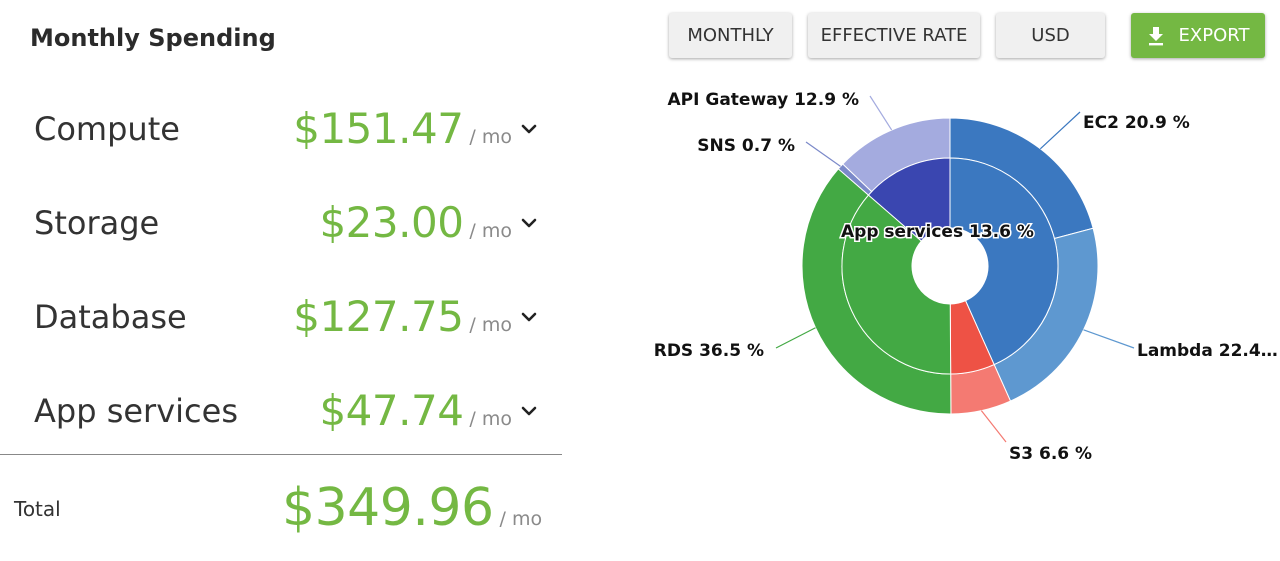  What do you see at coordinates (896, 284) in the screenshot?
I see `slice-database` at bounding box center [896, 284].